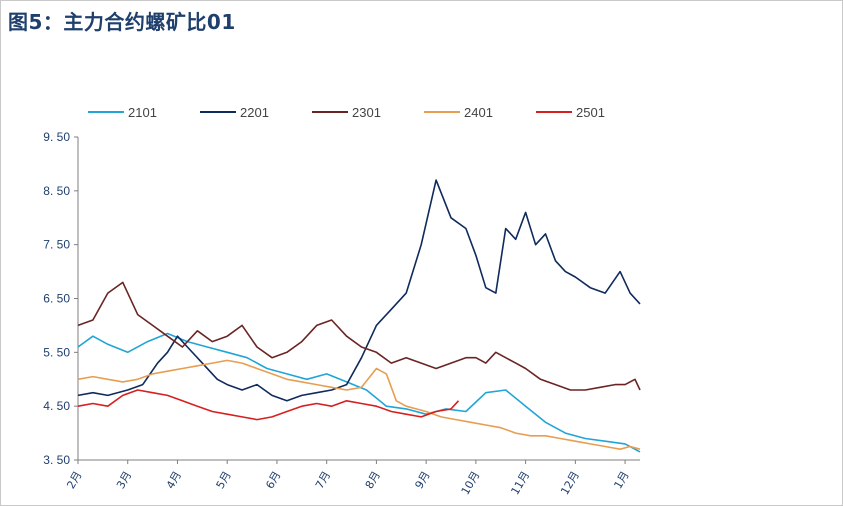 The image size is (843, 506). I want to click on x-tick-label: 10月, so click(471, 483).